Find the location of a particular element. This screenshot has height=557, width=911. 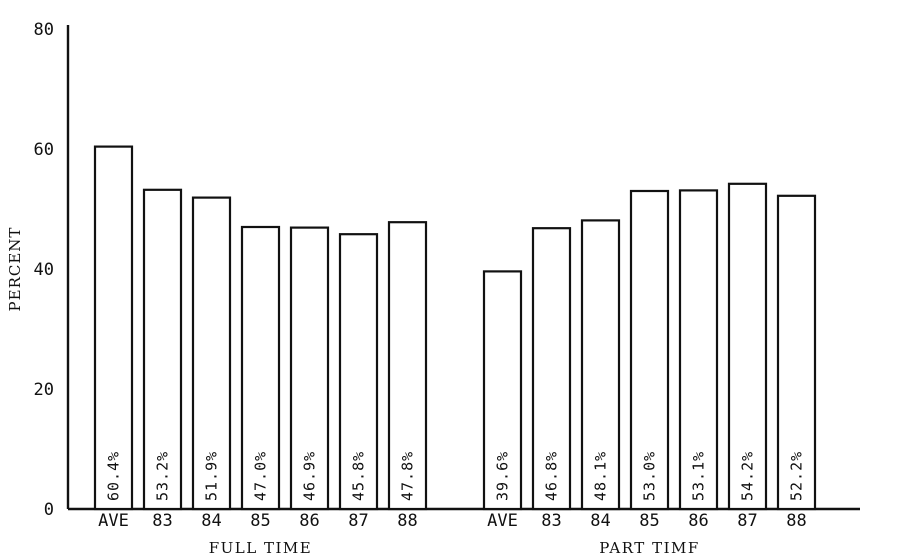

bar-value-label: 52.2% is located at coordinates (797, 476).